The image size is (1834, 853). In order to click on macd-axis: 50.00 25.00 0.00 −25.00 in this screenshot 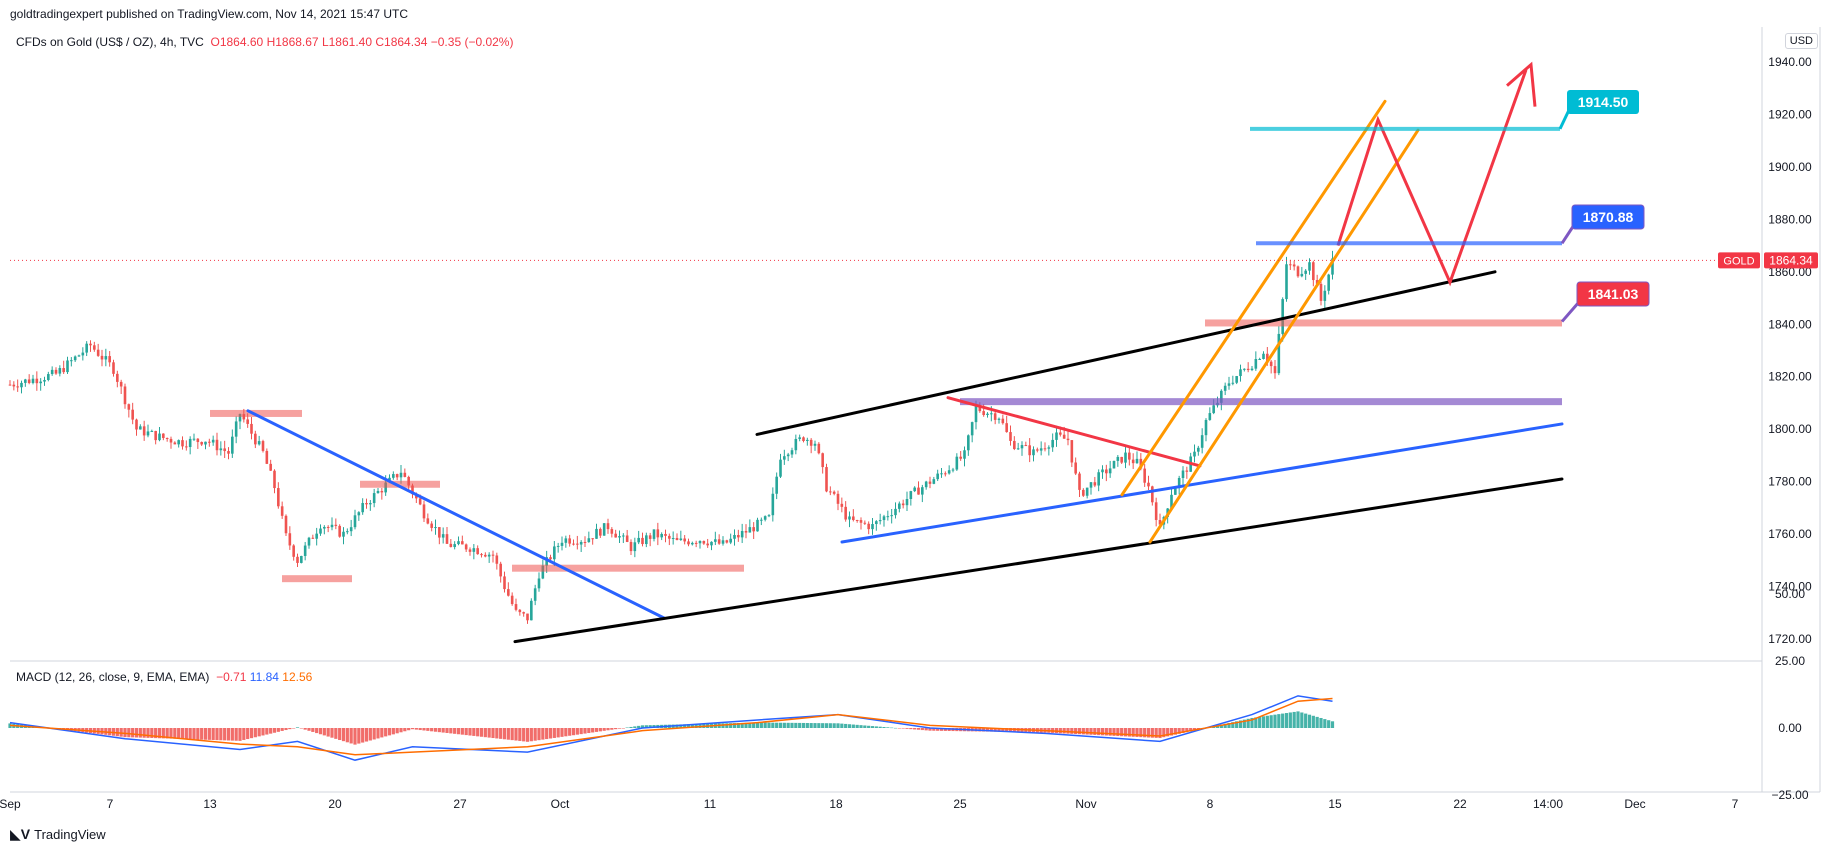, I will do `click(1789, 694)`.